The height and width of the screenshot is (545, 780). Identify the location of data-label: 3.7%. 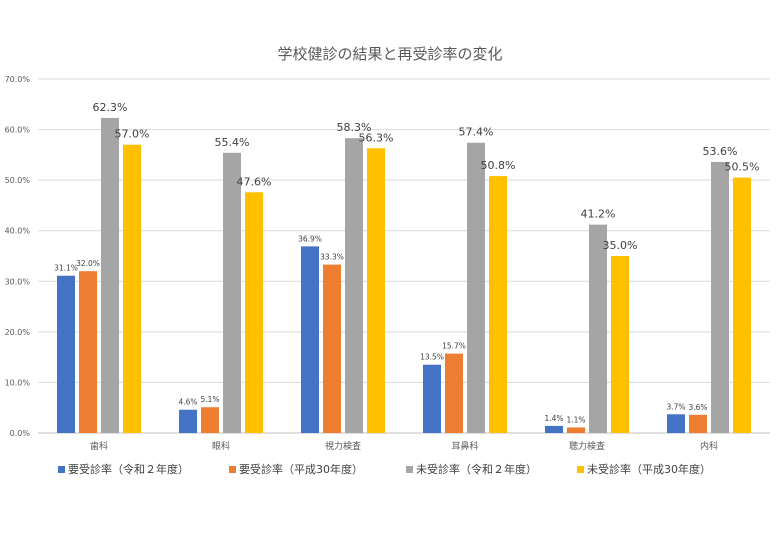
(675, 406).